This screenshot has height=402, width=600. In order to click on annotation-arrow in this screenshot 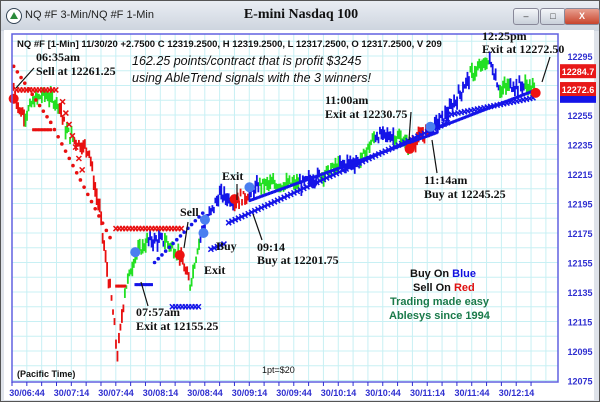, I will do `click(434, 156)`.